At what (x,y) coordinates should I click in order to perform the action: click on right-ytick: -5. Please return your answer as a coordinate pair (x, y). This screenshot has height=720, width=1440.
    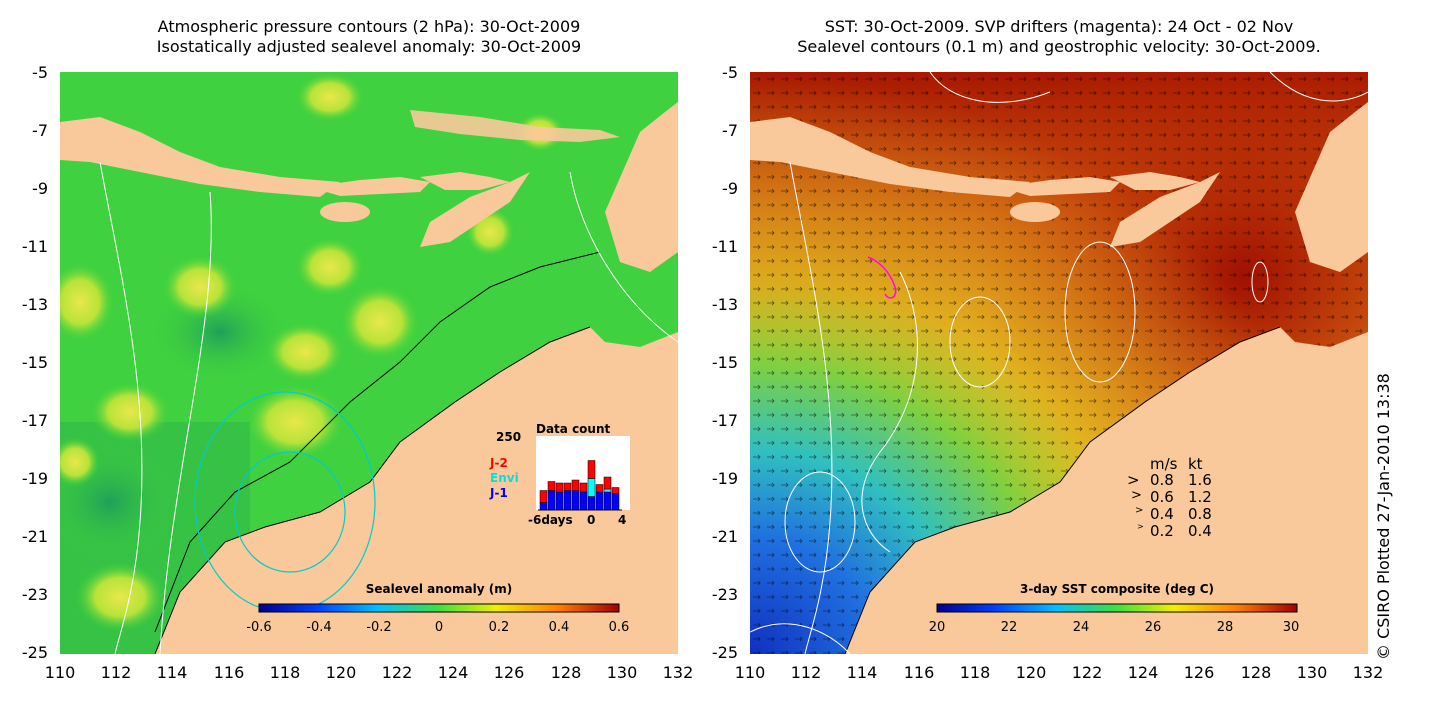
    Looking at the image, I should click on (730, 72).